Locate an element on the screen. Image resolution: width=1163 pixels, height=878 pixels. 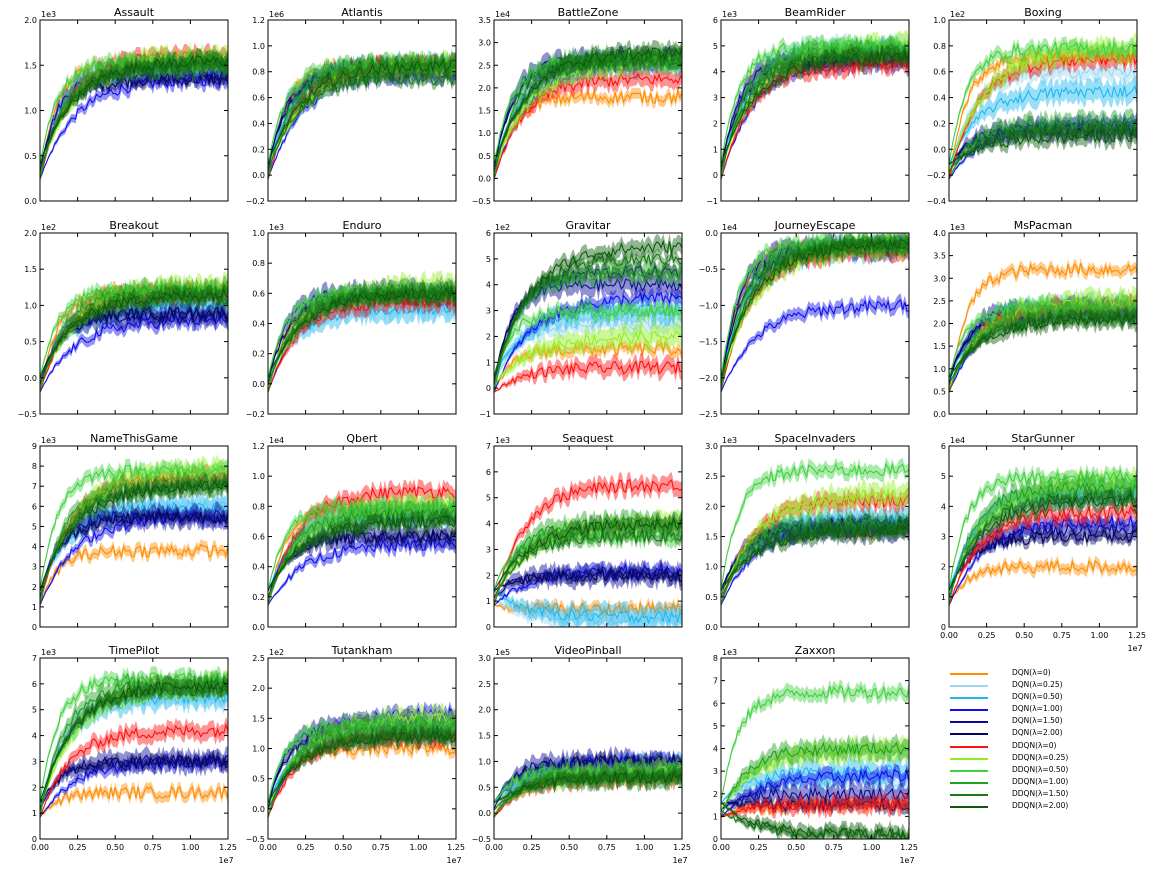
legend-entry: DQN(λ=1.50) is located at coordinates (1049, 722).